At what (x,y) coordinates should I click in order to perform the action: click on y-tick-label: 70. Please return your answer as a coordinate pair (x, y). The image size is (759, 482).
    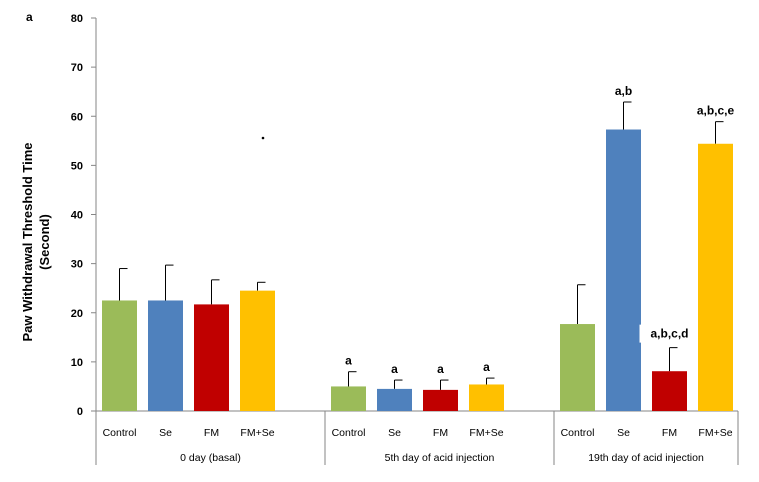
    Looking at the image, I should click on (77, 68).